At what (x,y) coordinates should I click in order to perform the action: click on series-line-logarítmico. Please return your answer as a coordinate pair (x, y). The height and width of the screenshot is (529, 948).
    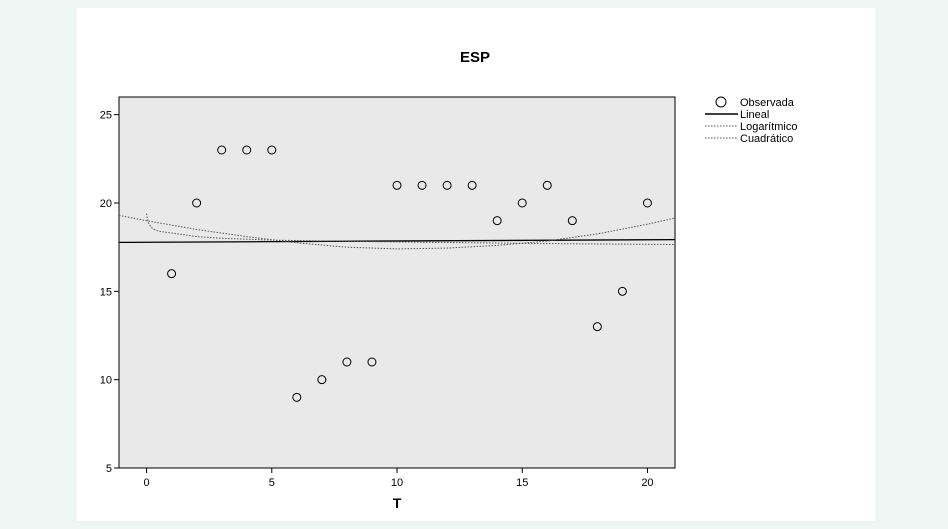
    Looking at the image, I should click on (411, 229).